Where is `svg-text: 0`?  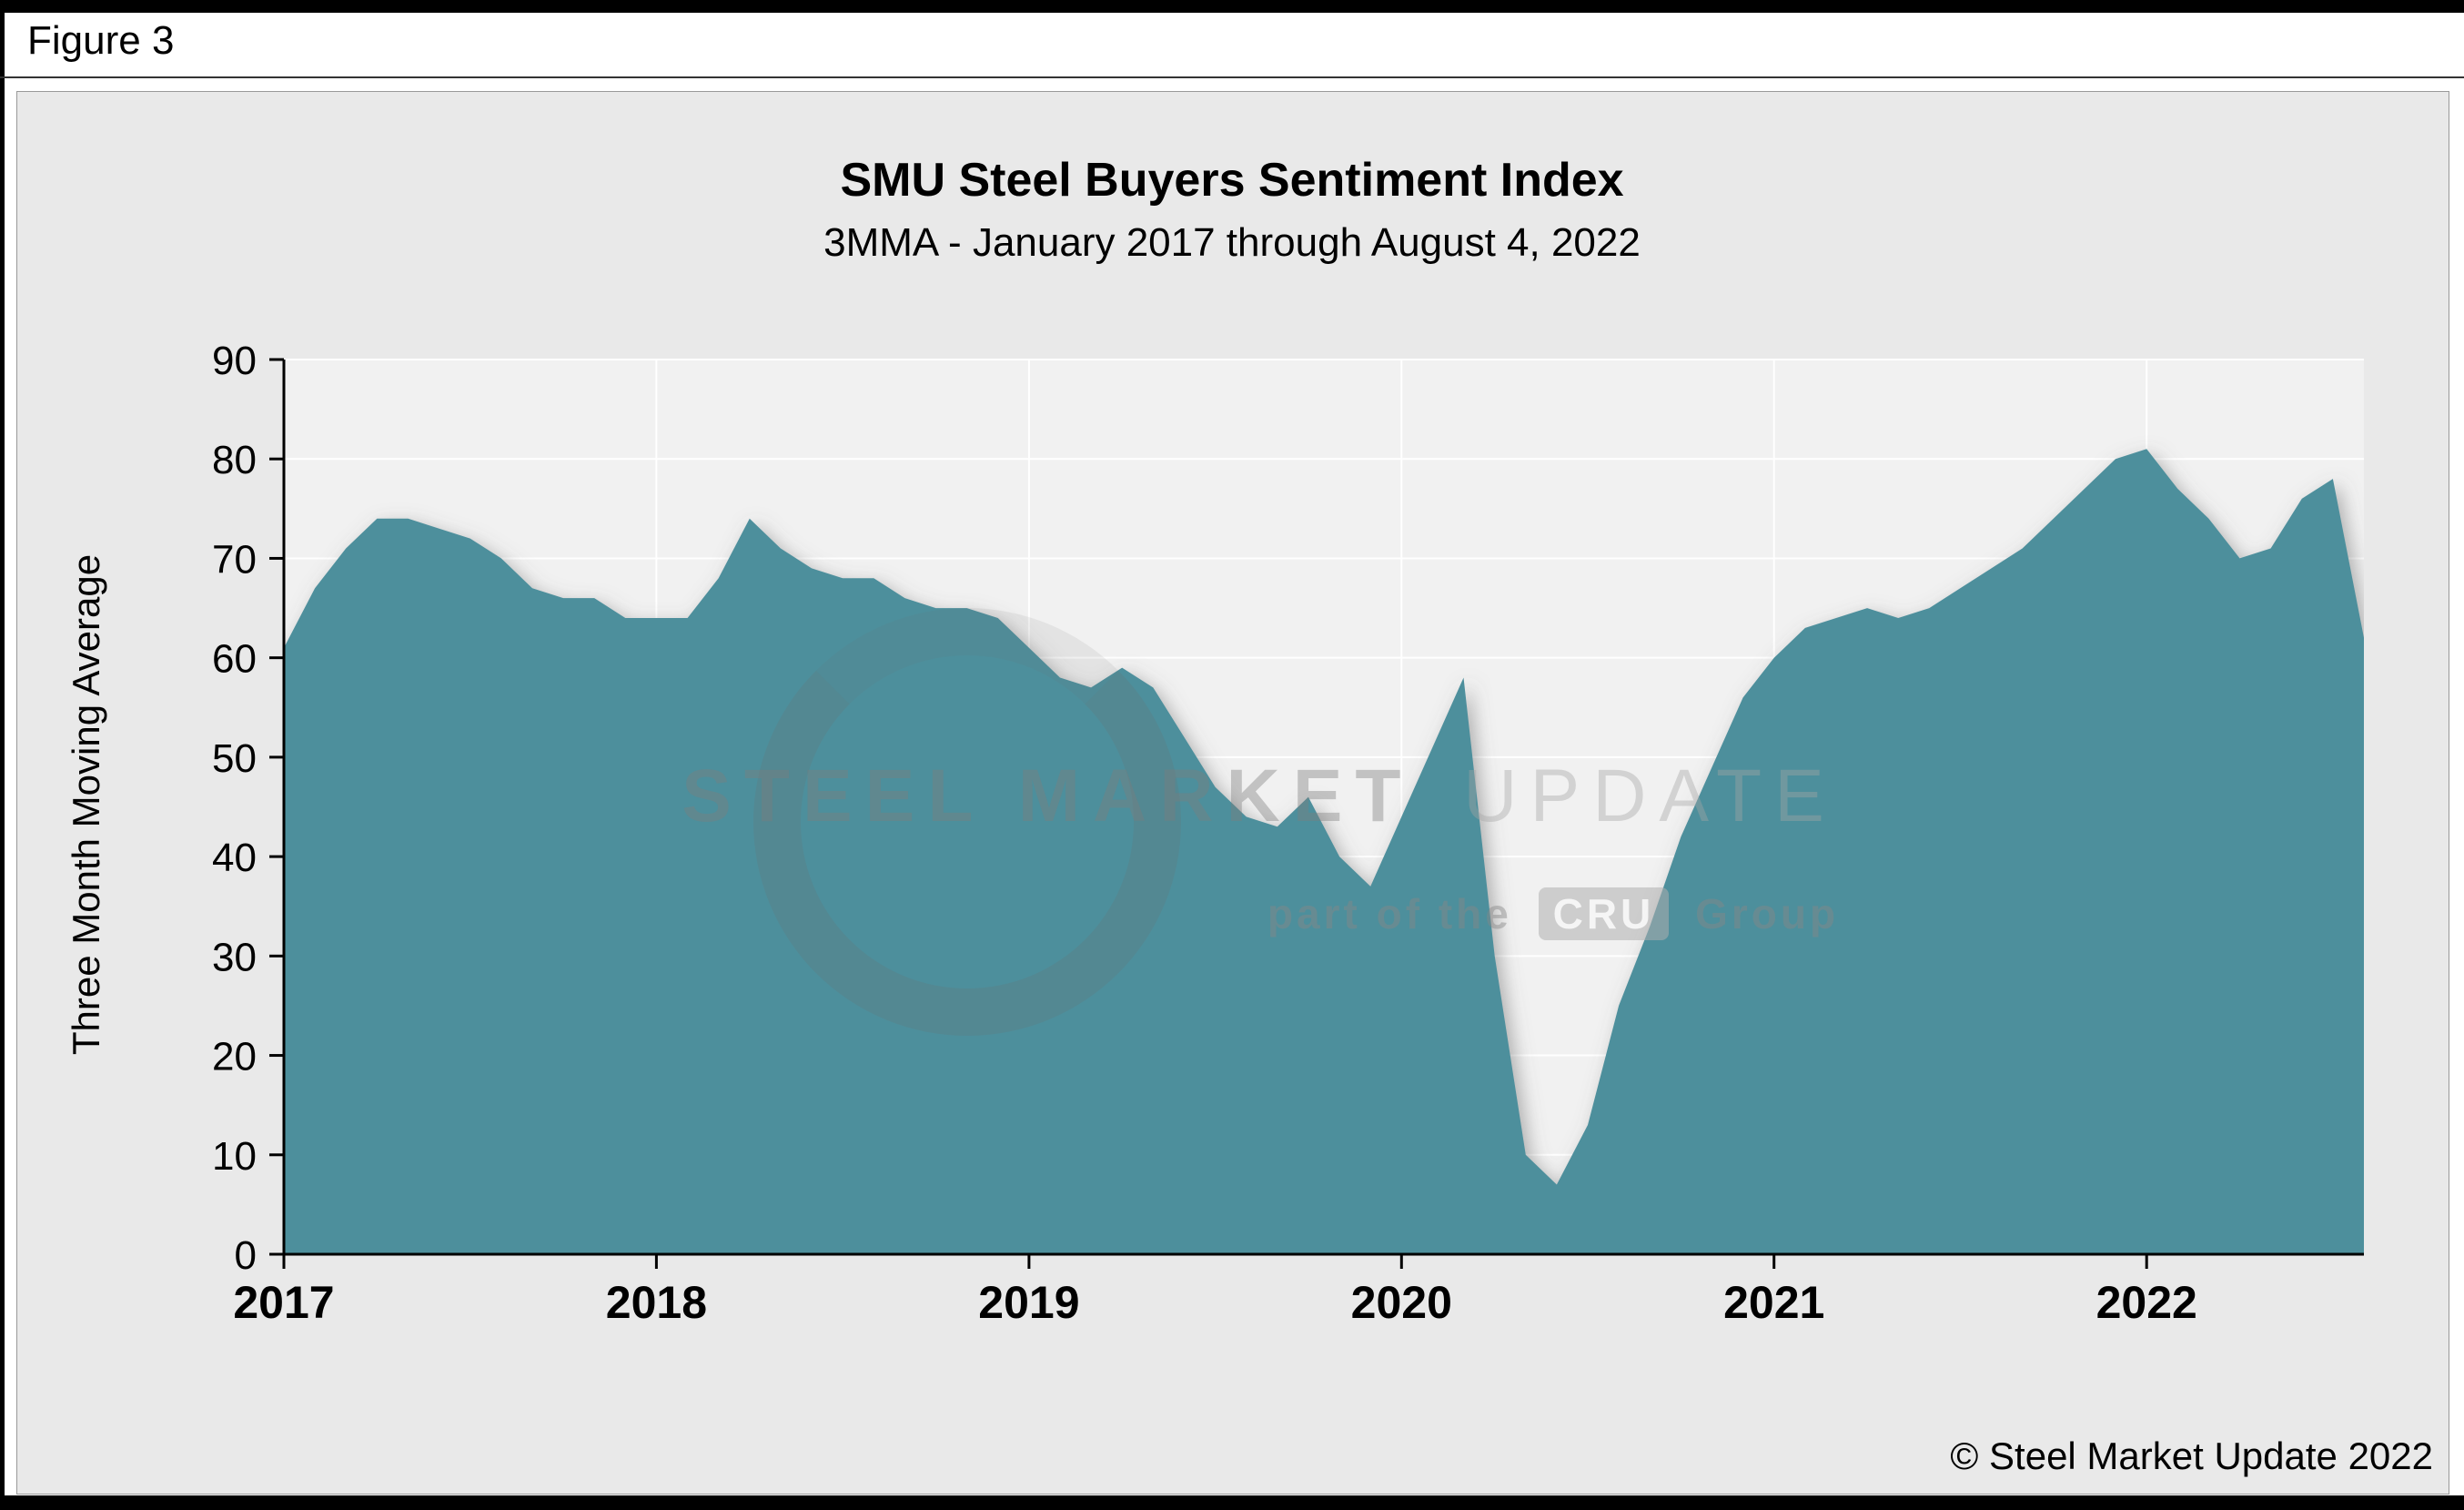 svg-text: 0 is located at coordinates (246, 1255).